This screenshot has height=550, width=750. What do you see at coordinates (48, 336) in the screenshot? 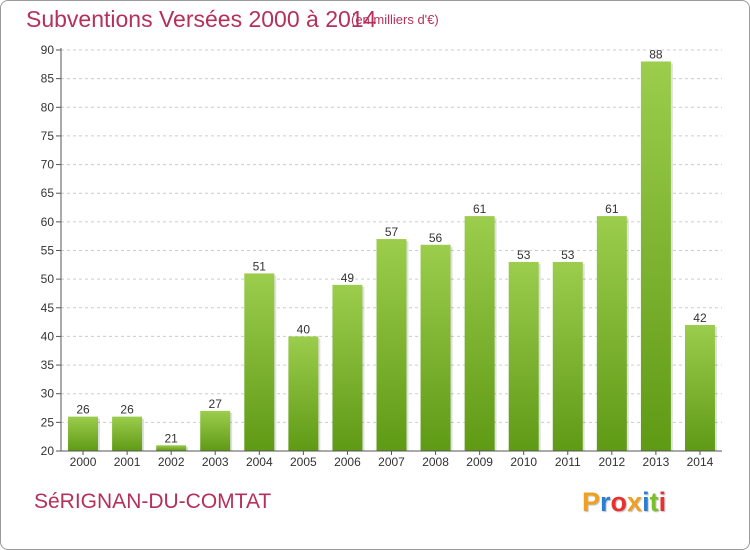
I see `y-tick-label: 40` at bounding box center [48, 336].